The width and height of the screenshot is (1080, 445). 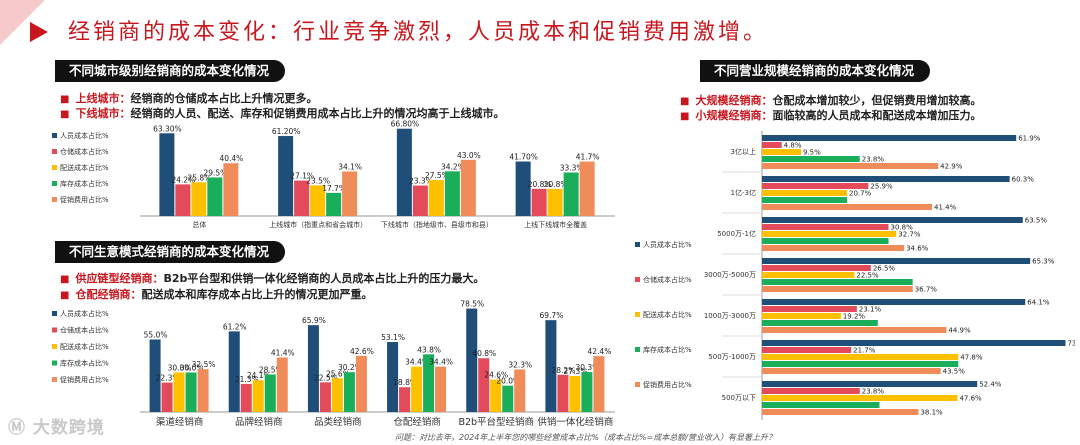 I want to click on data-label: 25.8%, so click(x=199, y=177).